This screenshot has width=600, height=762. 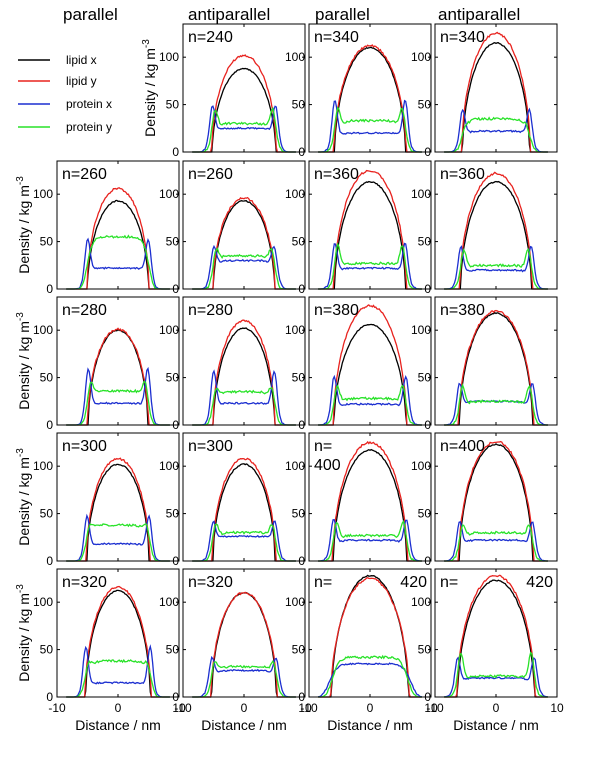 What do you see at coordinates (244, 512) in the screenshot?
I see `series-lipid-x-300a` at bounding box center [244, 512].